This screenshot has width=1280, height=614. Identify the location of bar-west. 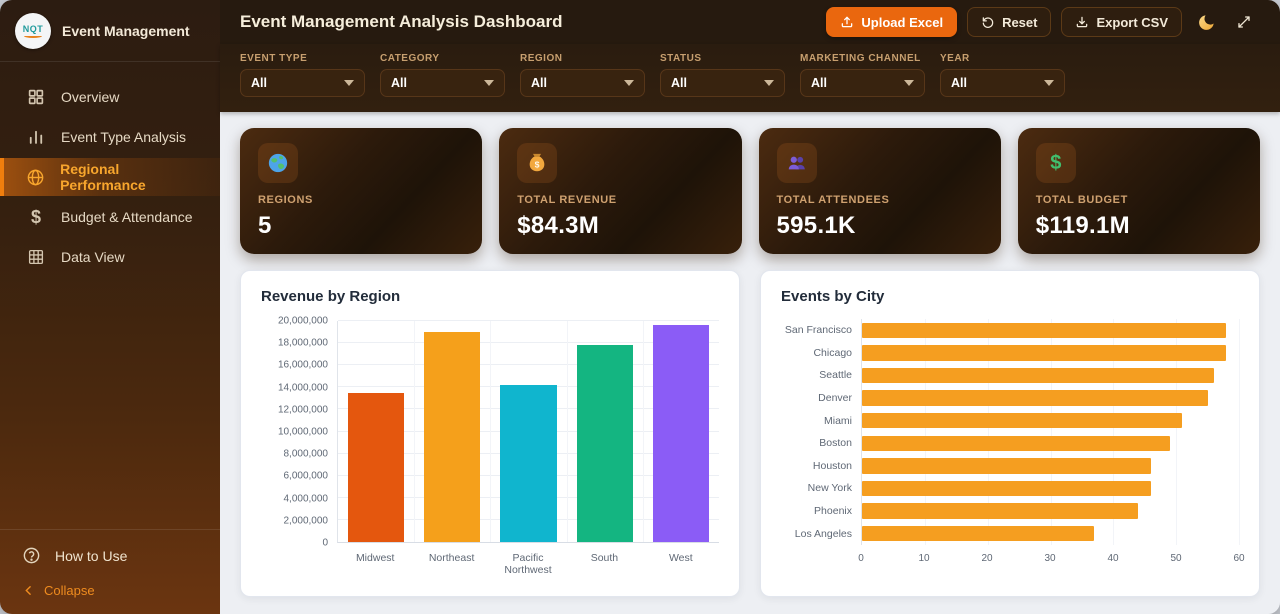
(681, 433).